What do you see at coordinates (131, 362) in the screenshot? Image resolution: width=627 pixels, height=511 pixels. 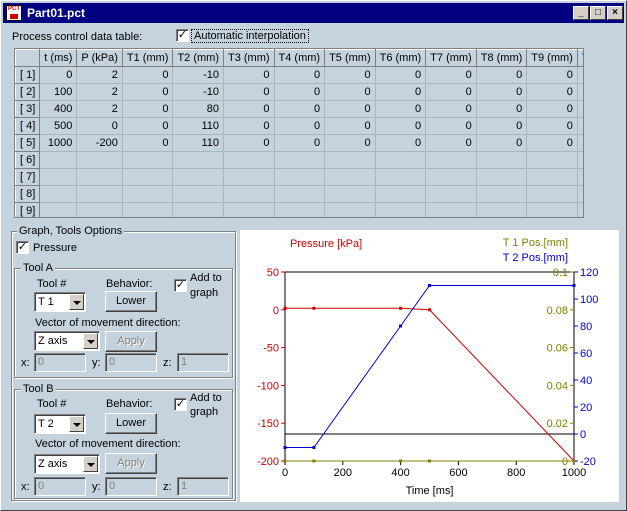 I see `tool-a-y-field: 0` at bounding box center [131, 362].